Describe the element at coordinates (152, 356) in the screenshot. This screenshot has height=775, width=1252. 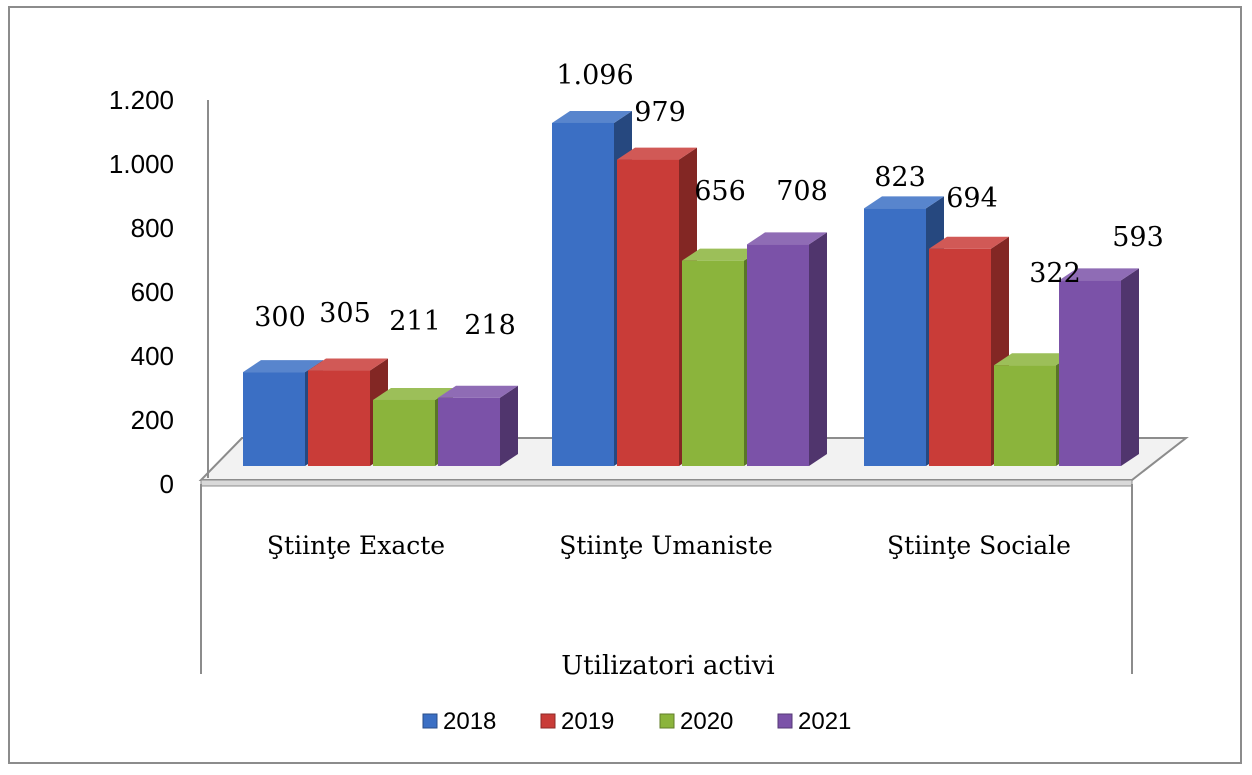
I see `y-tick-label: 400` at that location.